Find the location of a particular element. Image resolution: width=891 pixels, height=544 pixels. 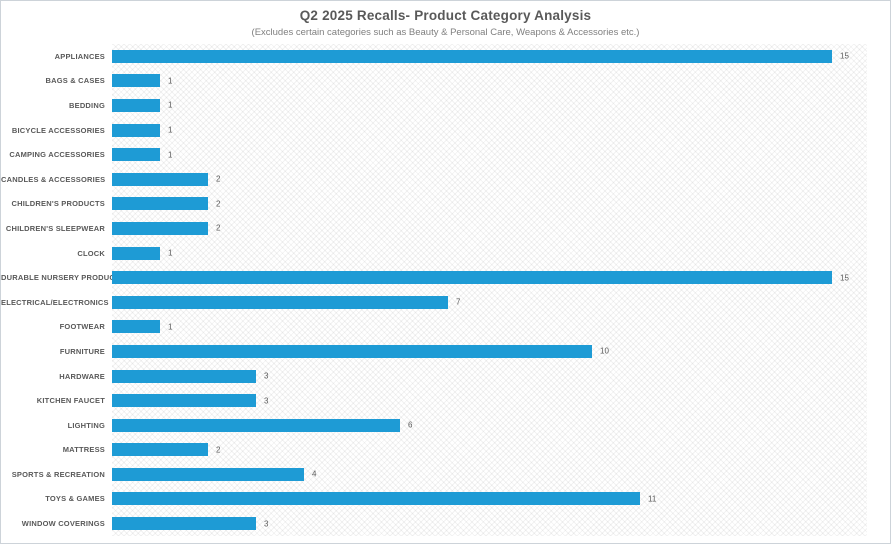

category-label: TOYS & GAMES is located at coordinates (75, 499).